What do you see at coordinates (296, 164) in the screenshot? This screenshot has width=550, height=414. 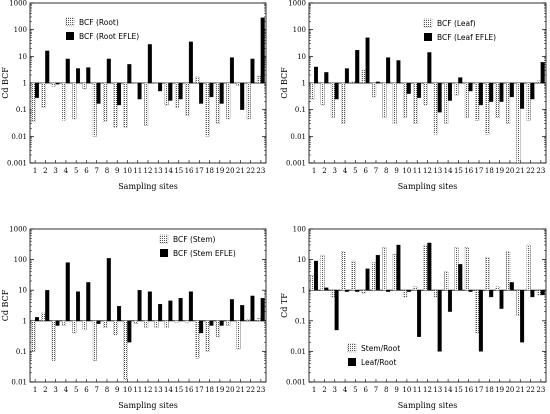 I see `y-tick-label: 0.001` at bounding box center [296, 164].